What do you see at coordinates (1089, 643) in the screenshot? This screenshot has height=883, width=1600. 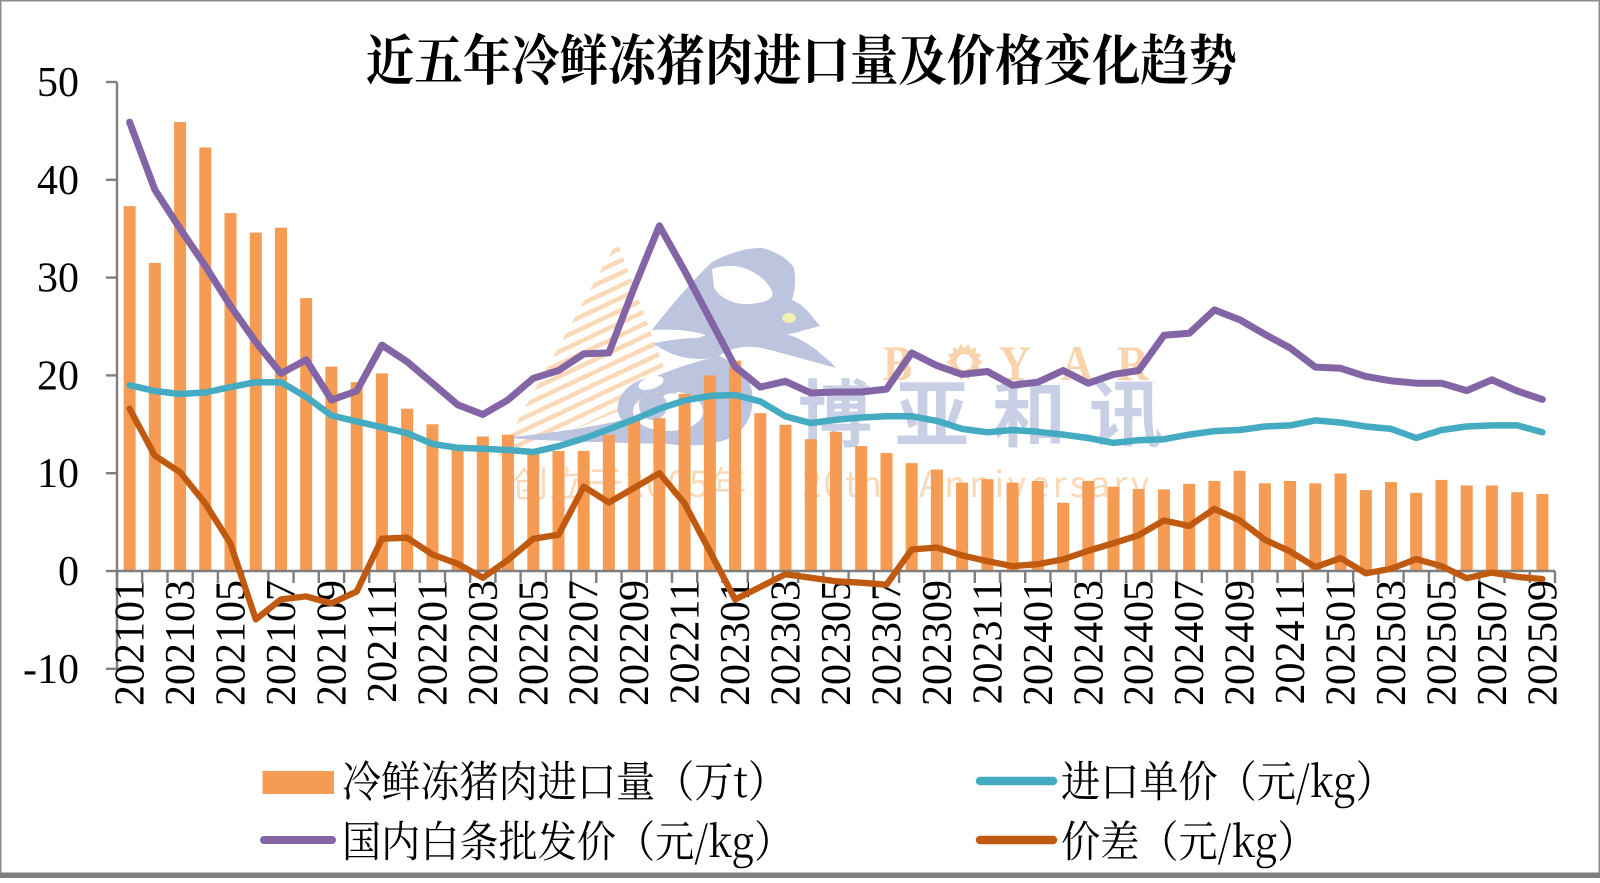 I see `svg-text: 202403` at bounding box center [1089, 643].